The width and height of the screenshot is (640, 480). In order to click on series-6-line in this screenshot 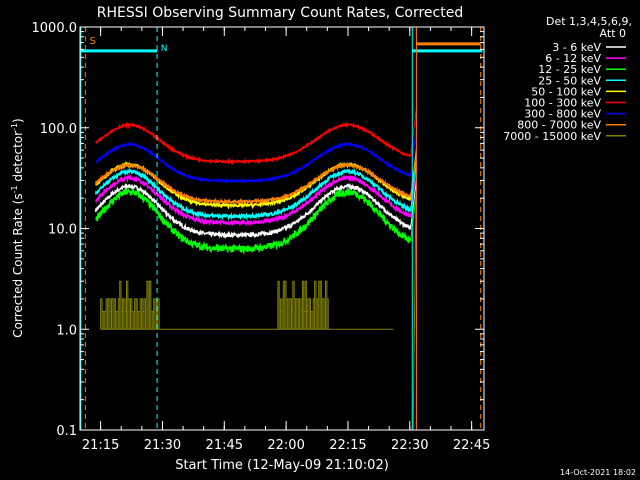, I will do `click(253, 163)`.